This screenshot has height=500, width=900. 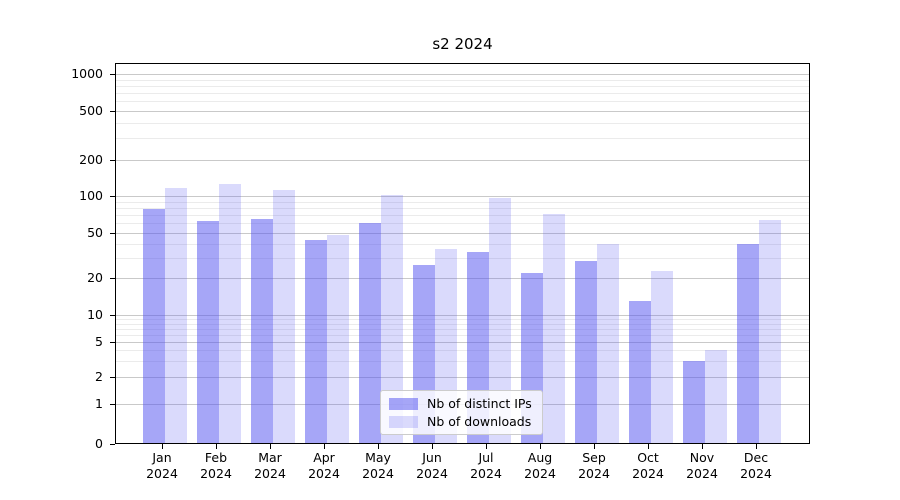 I want to click on bar-distinct-ips-dec, so click(x=748, y=344).